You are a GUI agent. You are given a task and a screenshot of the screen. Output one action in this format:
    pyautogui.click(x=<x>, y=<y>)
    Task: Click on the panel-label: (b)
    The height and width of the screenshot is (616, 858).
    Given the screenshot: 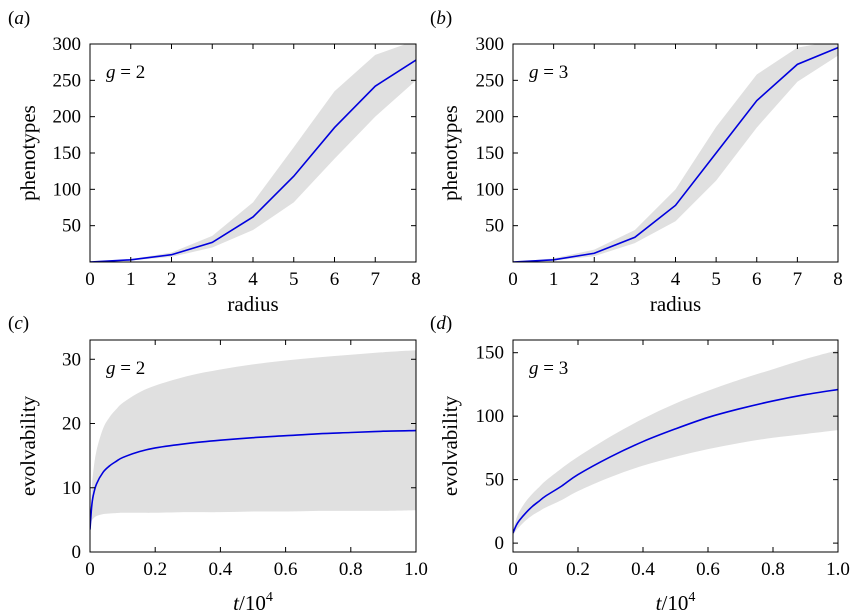 What is the action you would take?
    pyautogui.click(x=441, y=18)
    